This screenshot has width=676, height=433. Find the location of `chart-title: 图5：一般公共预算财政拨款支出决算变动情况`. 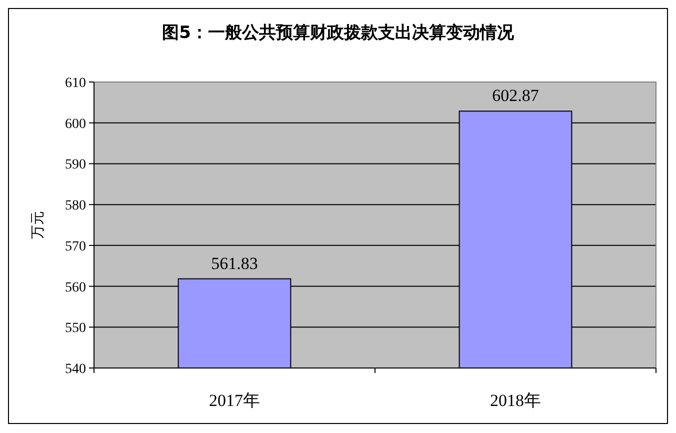

chart-title: 图5：一般公共预算财政拨款支出决算变动情况 is located at coordinates (338, 33).